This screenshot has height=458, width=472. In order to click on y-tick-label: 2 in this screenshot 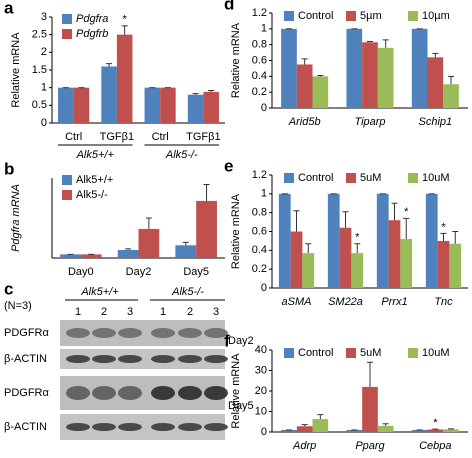, I will do `click(44, 52)`.